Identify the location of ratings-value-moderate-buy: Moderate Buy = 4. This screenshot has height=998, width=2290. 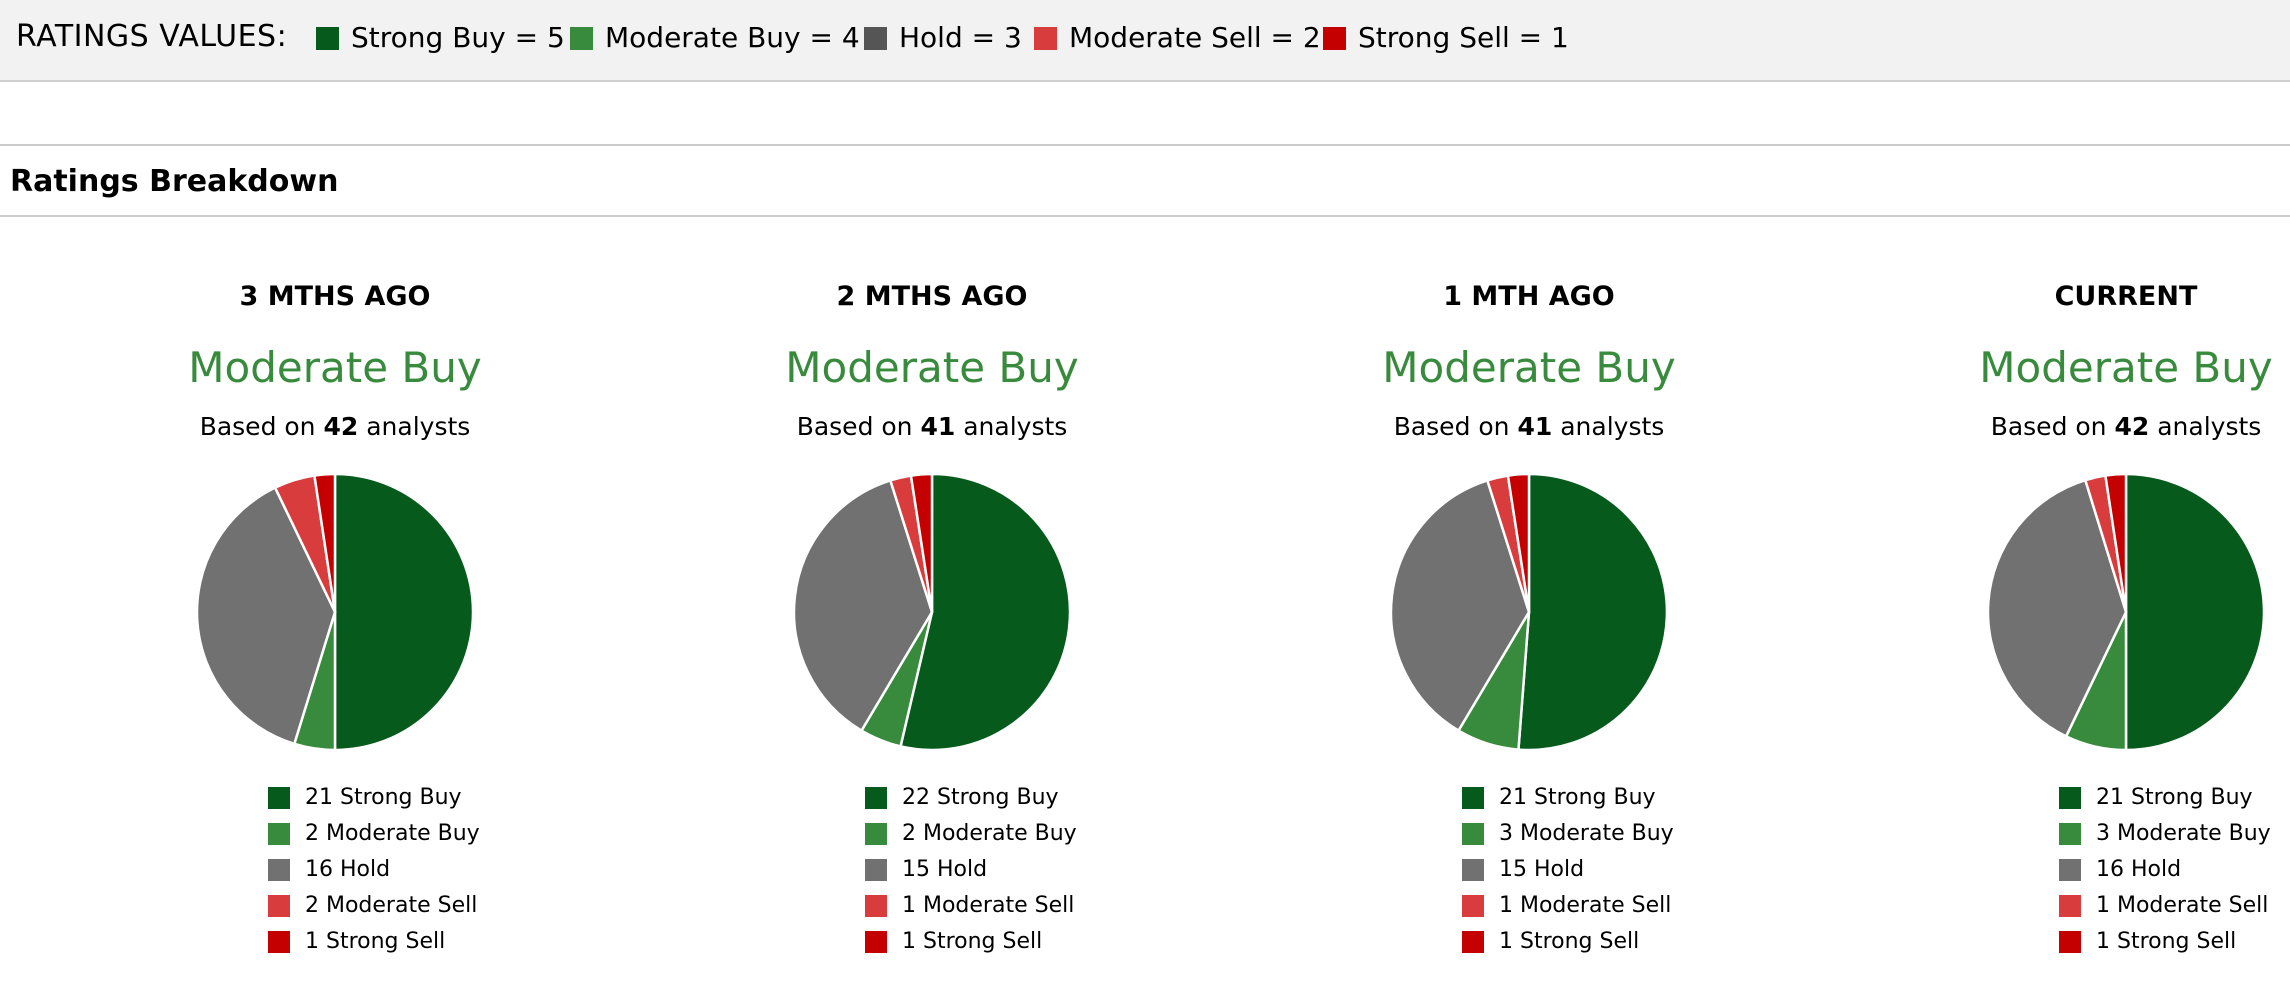
(715, 38).